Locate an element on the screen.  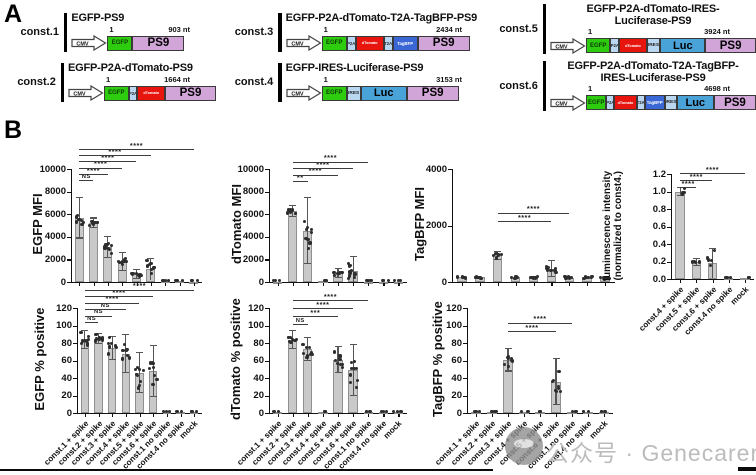
panel-a-label: A is located at coordinates (13, 14).